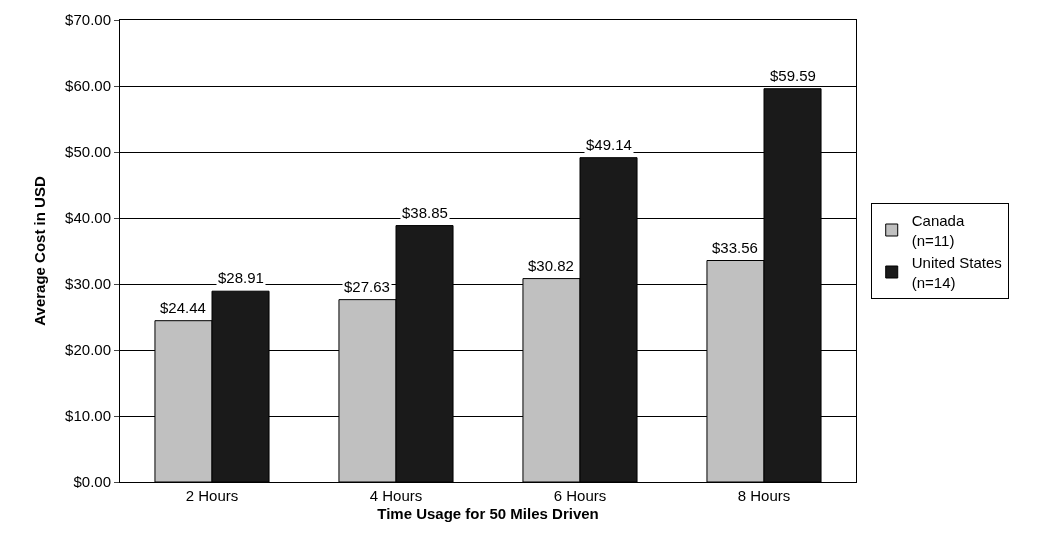 The width and height of the screenshot is (1046, 542). What do you see at coordinates (241, 277) in the screenshot?
I see `data-label: $28.91` at bounding box center [241, 277].